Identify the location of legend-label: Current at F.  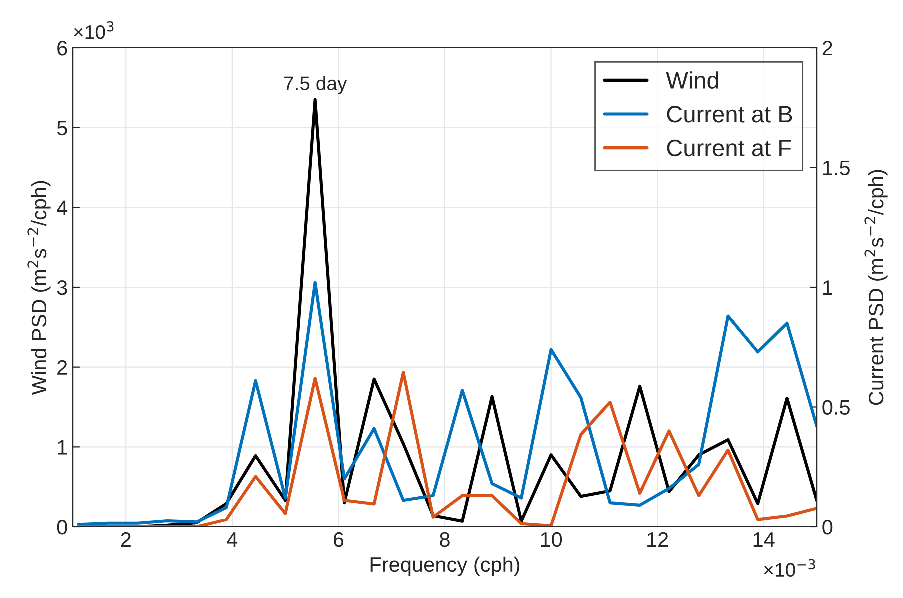
(729, 148).